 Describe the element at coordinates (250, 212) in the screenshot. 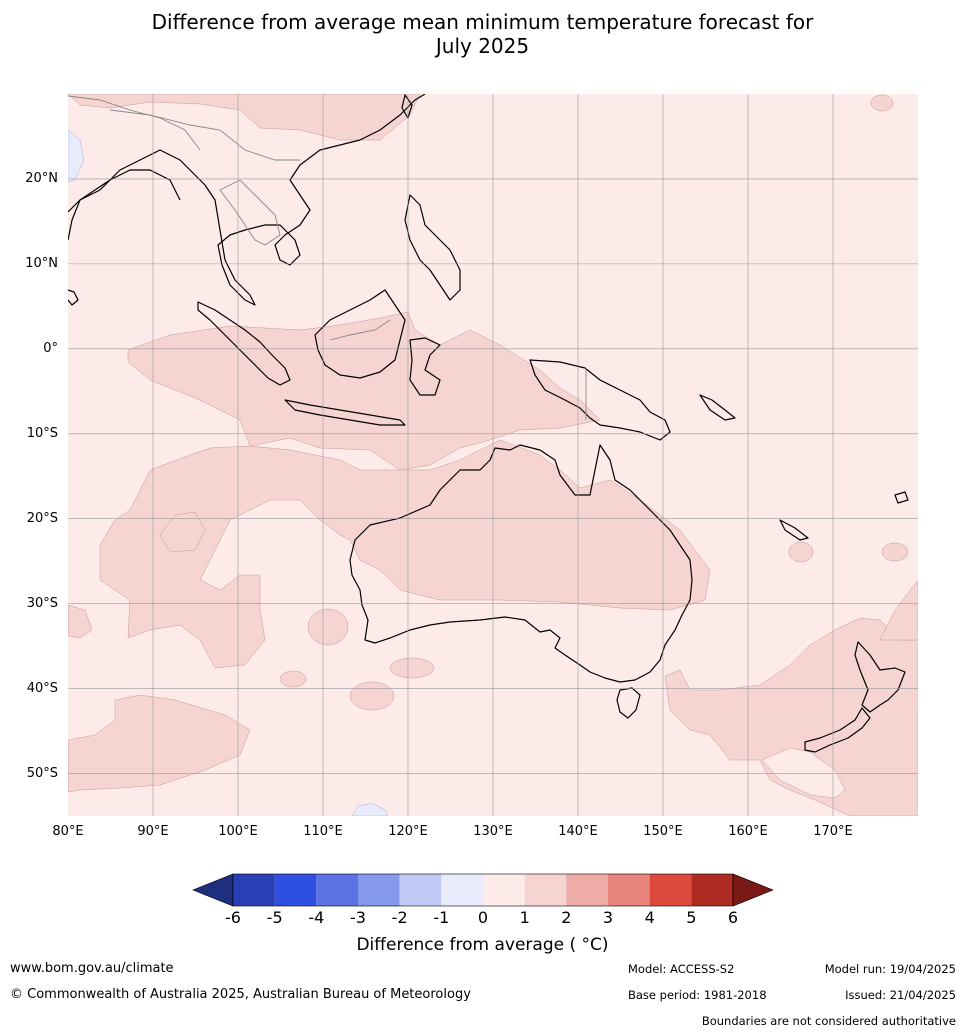

I see `boundary-indochina` at that location.